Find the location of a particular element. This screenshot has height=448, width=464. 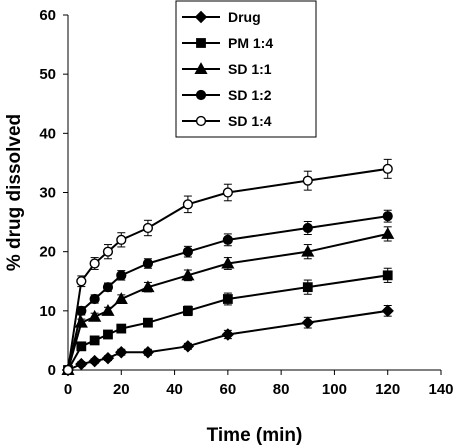

x-axis-title: Time (min) is located at coordinates (255, 435).